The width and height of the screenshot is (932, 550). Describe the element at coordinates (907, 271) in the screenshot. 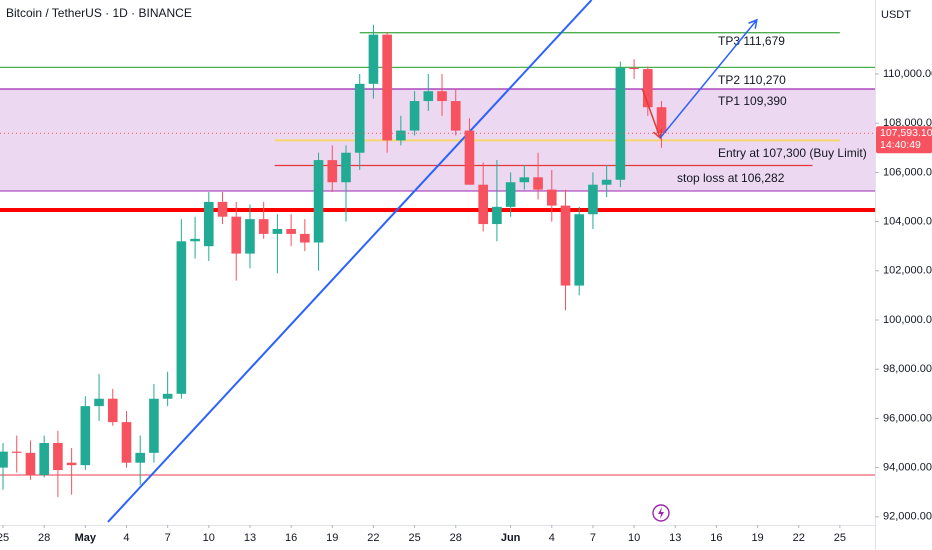

I see `y-tick-label: 102,000.00` at that location.